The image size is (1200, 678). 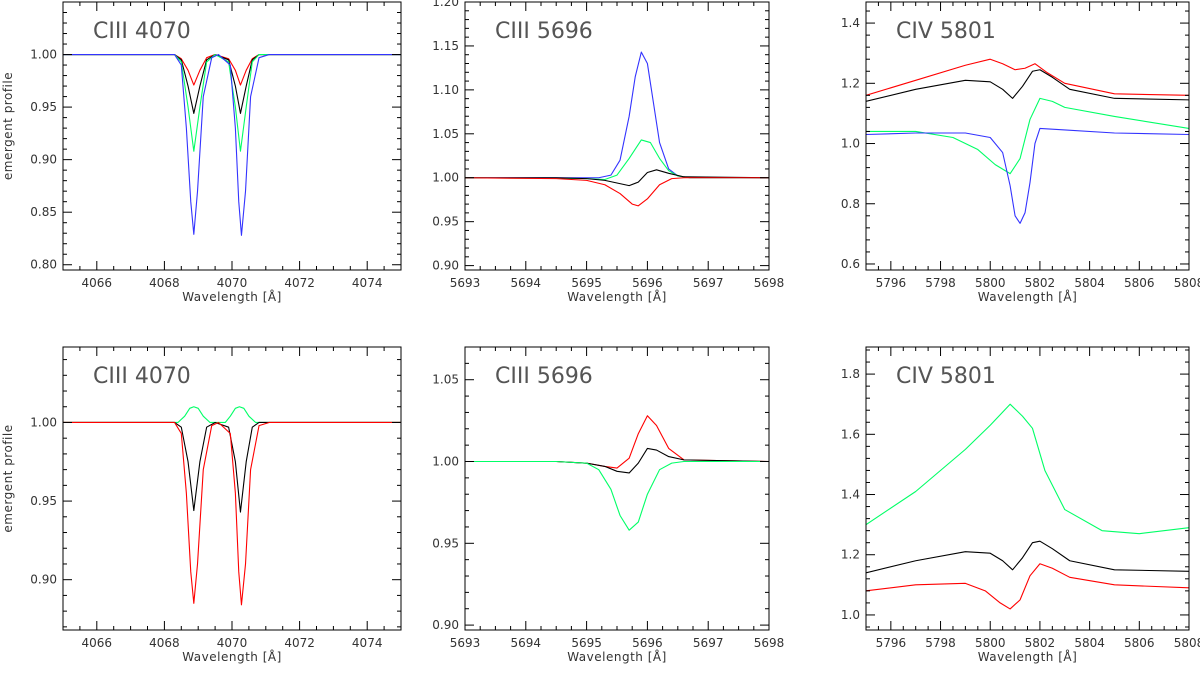 I want to click on y-tick-label: 1.2, so click(x=850, y=83).